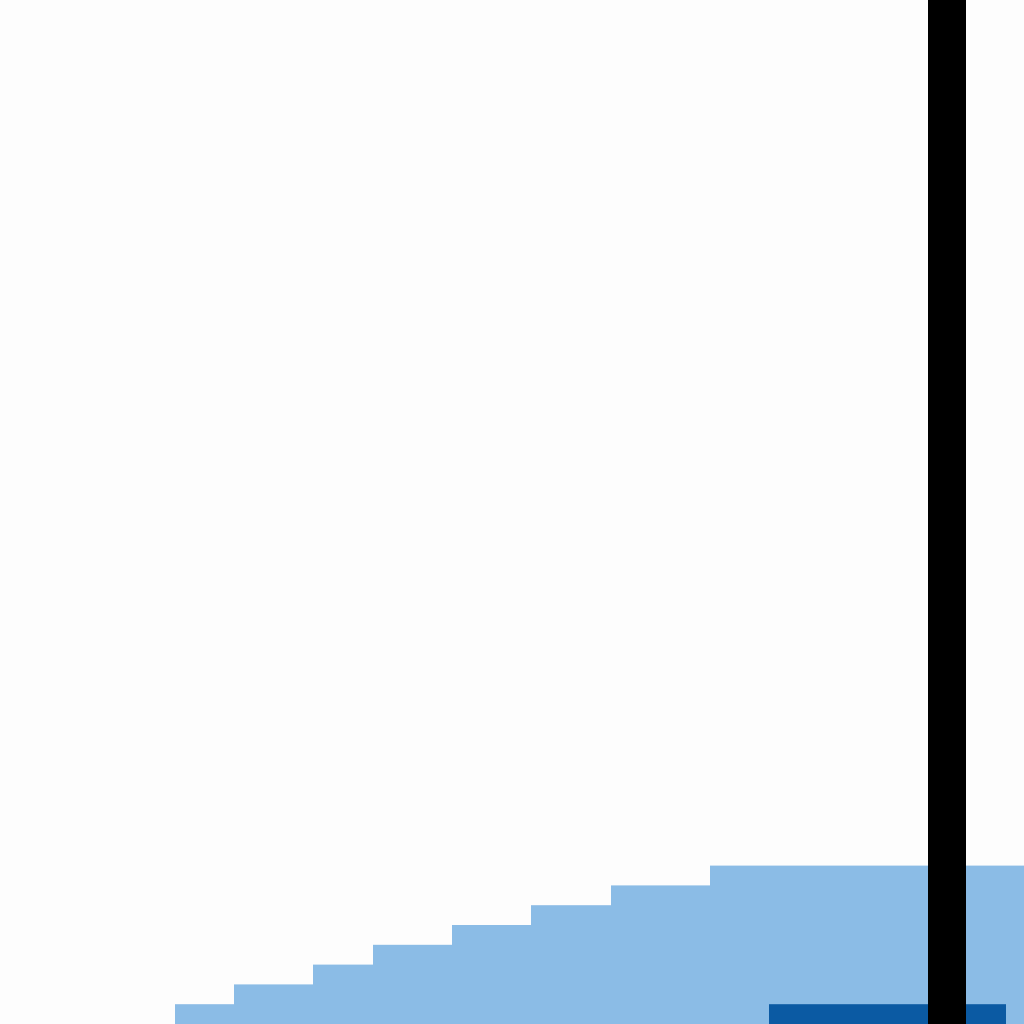 This screenshot has height=1024, width=1024. I want to click on vertical-marker-line, so click(947, 512).